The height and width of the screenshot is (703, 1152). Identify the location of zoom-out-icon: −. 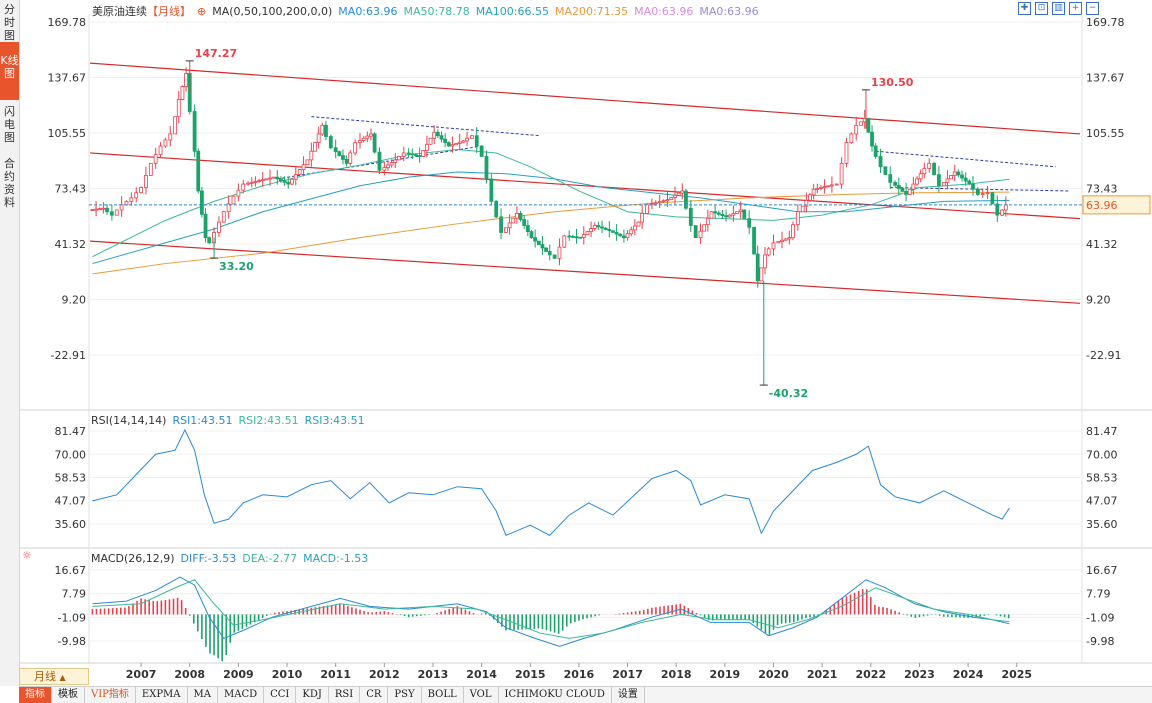
(1092, 8).